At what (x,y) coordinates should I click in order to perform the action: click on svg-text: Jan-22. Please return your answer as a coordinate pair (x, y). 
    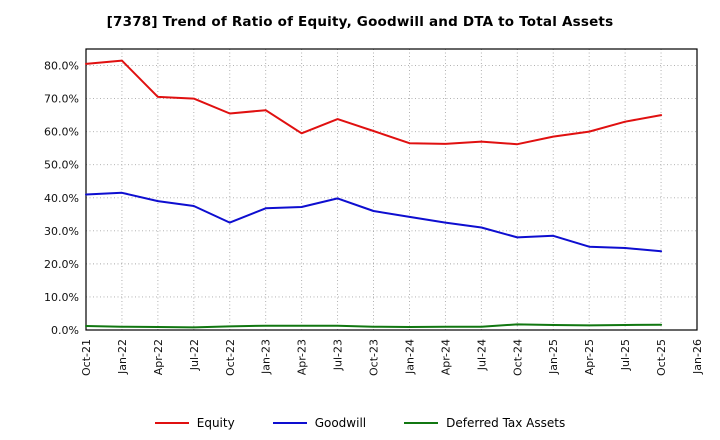
    Looking at the image, I should click on (122, 357).